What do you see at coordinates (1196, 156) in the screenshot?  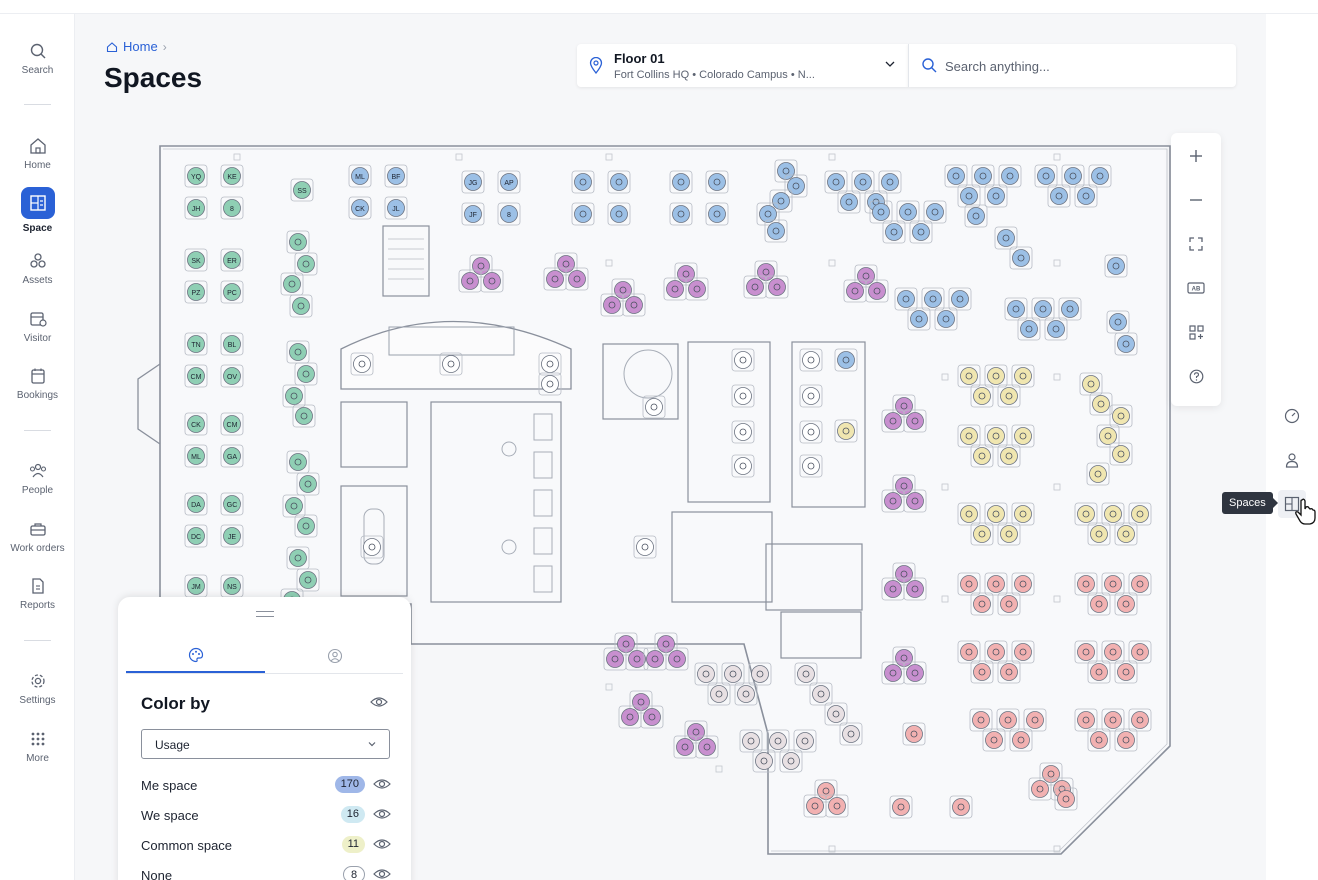 I see `zoom-in-button` at bounding box center [1196, 156].